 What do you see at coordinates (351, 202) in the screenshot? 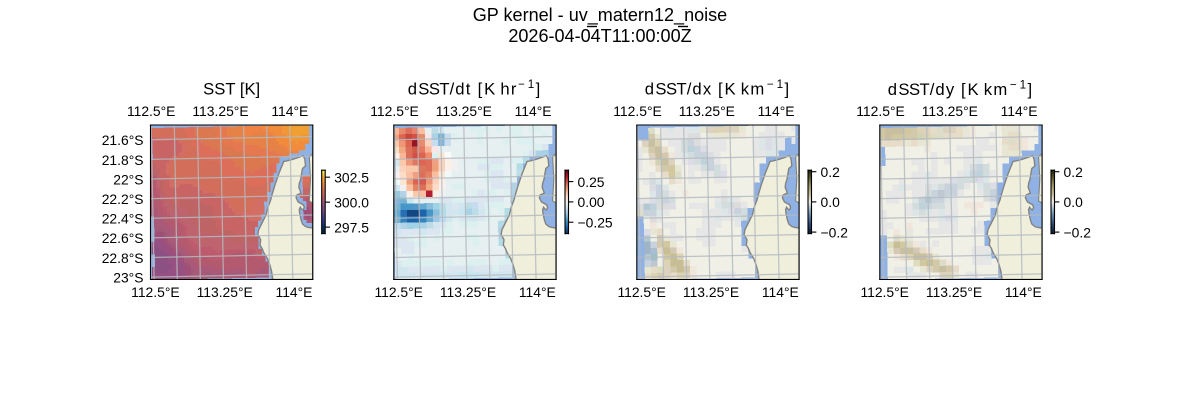
I see `svg-text: 300.0` at bounding box center [351, 202].